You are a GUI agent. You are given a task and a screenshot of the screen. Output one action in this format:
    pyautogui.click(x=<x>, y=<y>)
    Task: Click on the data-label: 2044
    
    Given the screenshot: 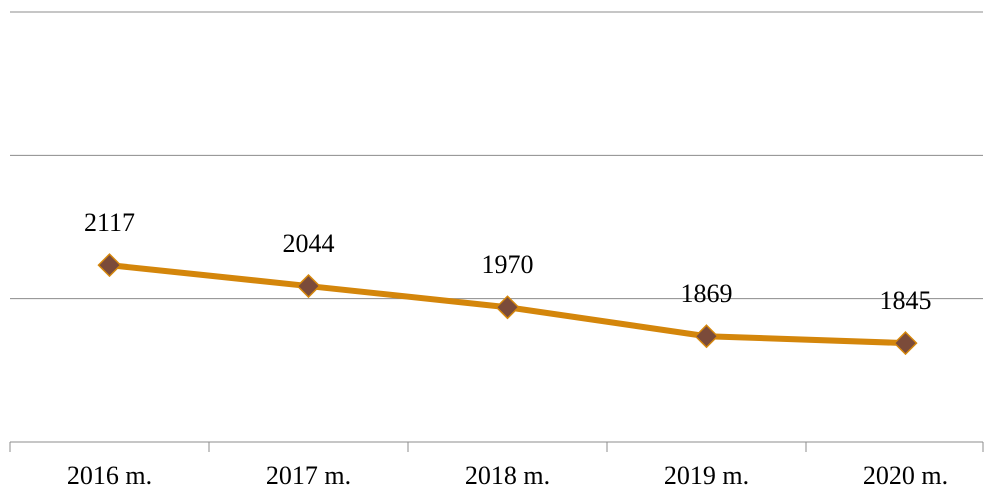 What is the action you would take?
    pyautogui.click(x=309, y=243)
    